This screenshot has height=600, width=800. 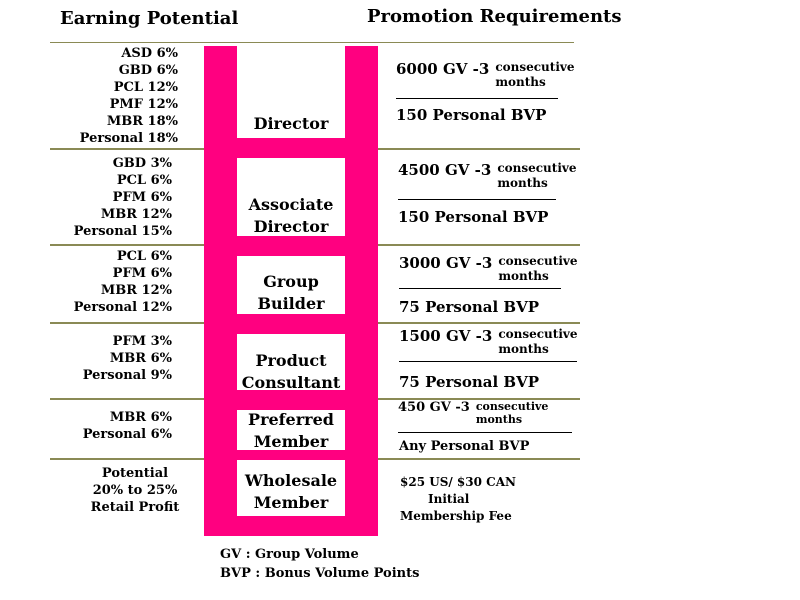 What do you see at coordinates (473, 413) in the screenshot?
I see `req-preferred-member-gv: 450 GV -3 consecutive months` at bounding box center [473, 413].